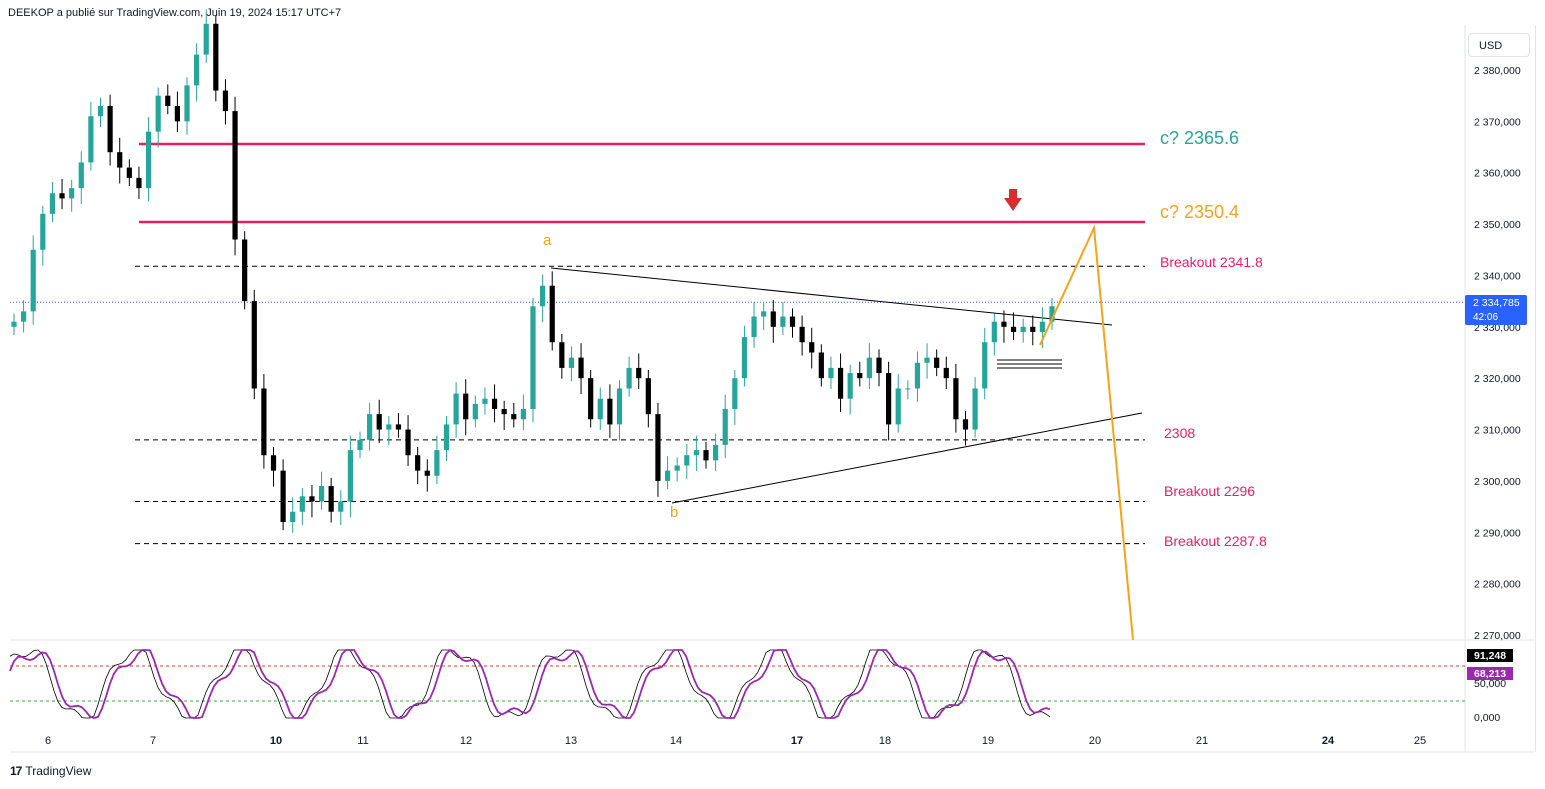 This screenshot has width=1545, height=789. I want to click on time-axis-label: 19, so click(988, 741).